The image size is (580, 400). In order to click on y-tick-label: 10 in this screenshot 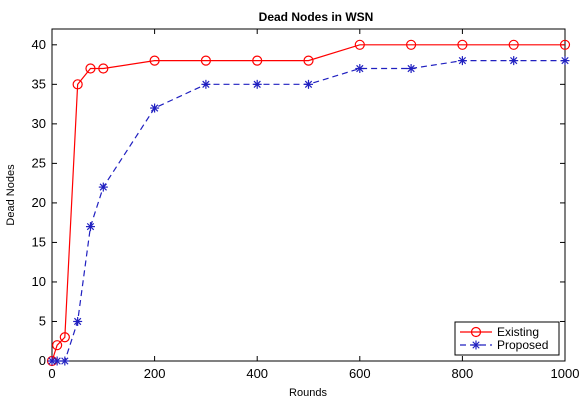, I will do `click(39, 281)`.